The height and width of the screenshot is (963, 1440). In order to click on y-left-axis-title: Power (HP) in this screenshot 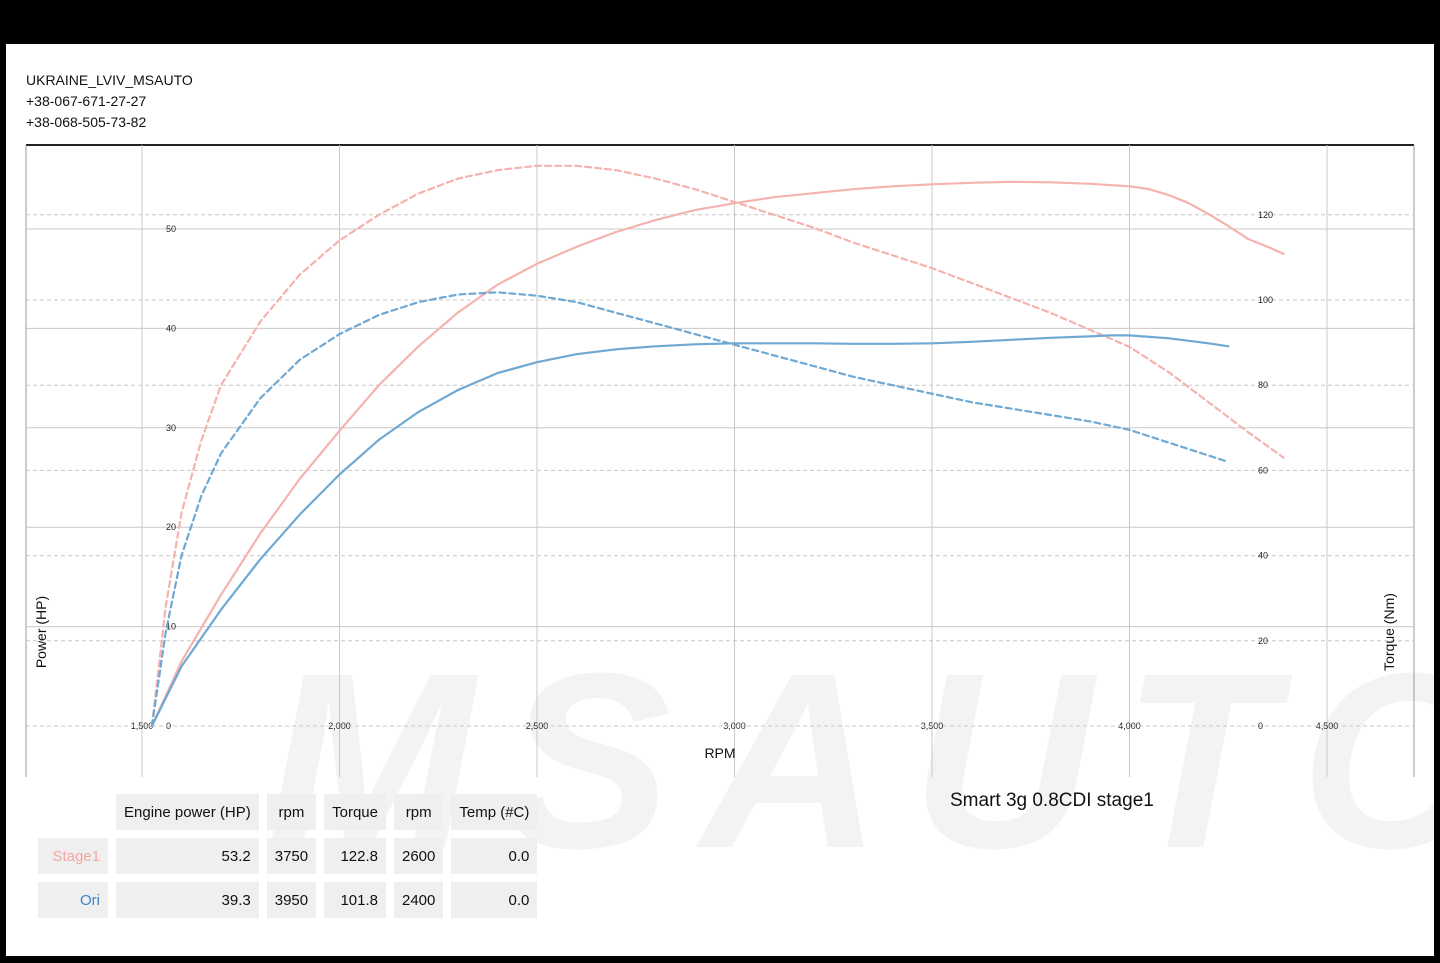, I will do `click(41, 632)`.